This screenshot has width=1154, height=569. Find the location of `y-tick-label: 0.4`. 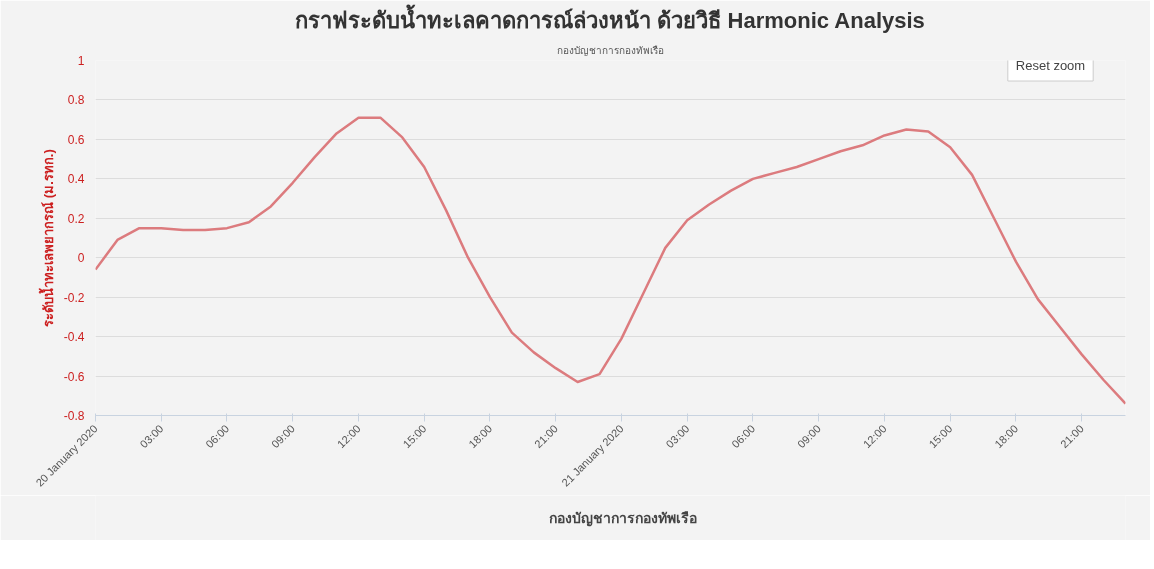

y-tick-label: 0.4 is located at coordinates (76, 179).